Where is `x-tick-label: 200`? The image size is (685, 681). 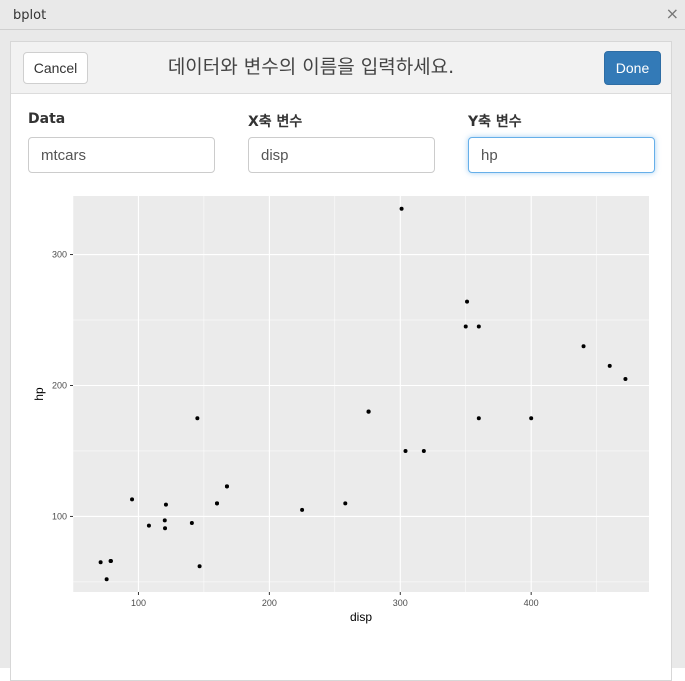 x-tick-label: 200 is located at coordinates (269, 603).